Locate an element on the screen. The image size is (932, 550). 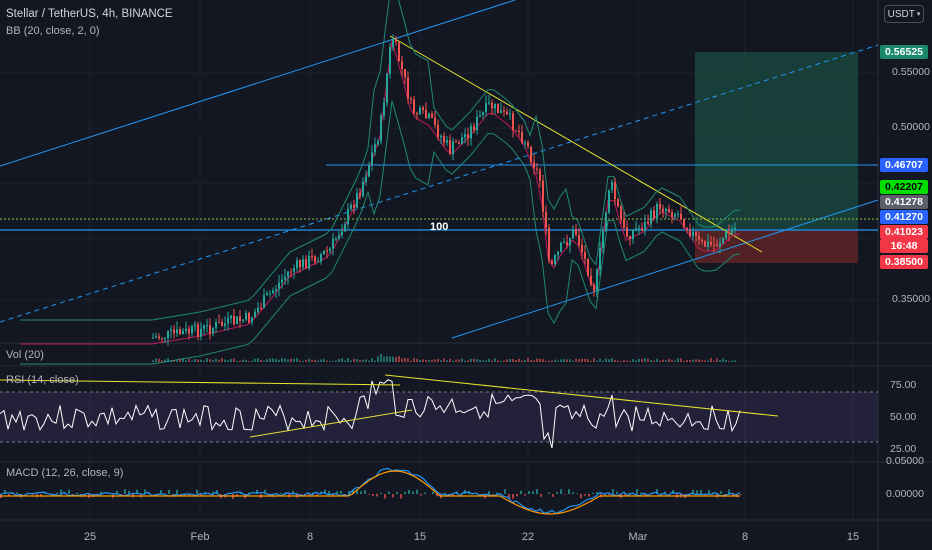
stop-zone is located at coordinates (776, 246).